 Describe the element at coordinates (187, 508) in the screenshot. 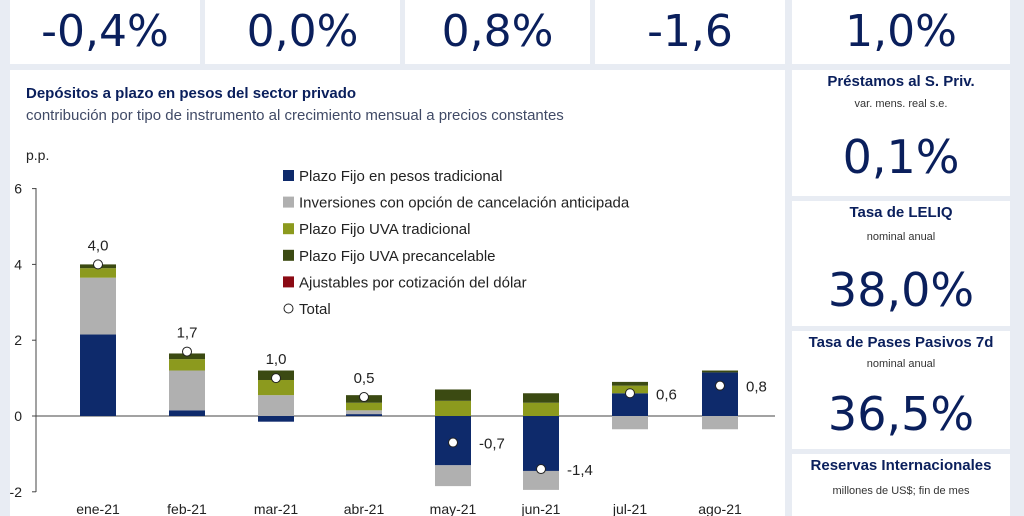

I see `x-tick-label: feb-21` at that location.